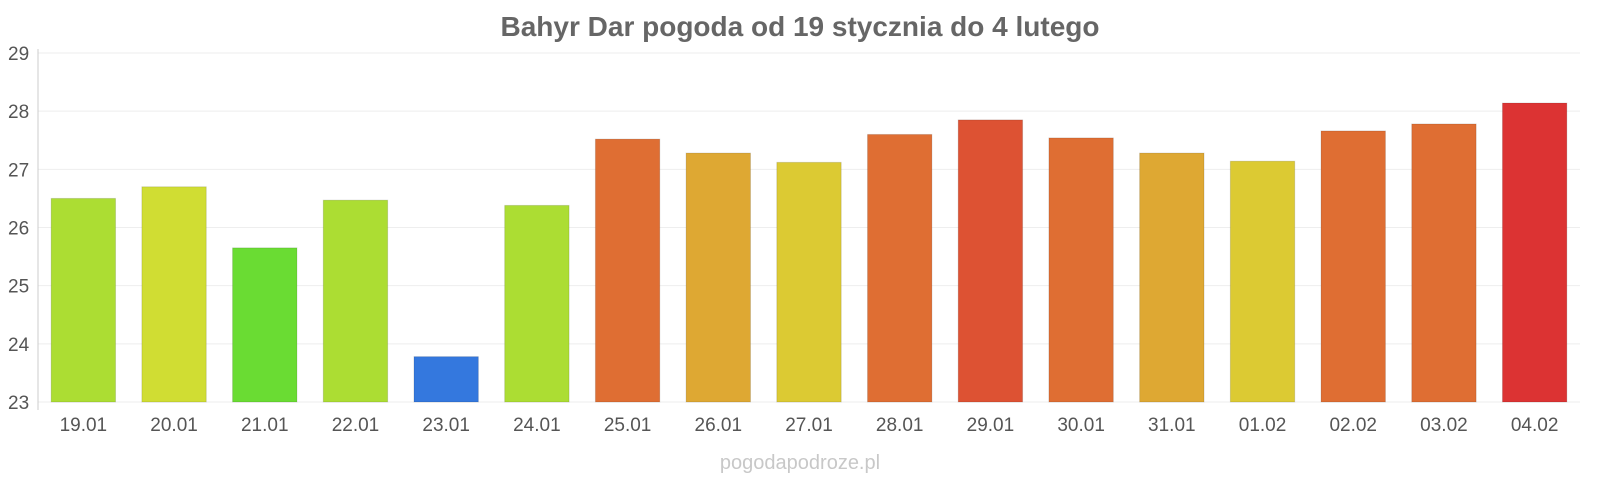  Describe the element at coordinates (84, 425) in the screenshot. I see `x-tick-label: 19.01` at that location.